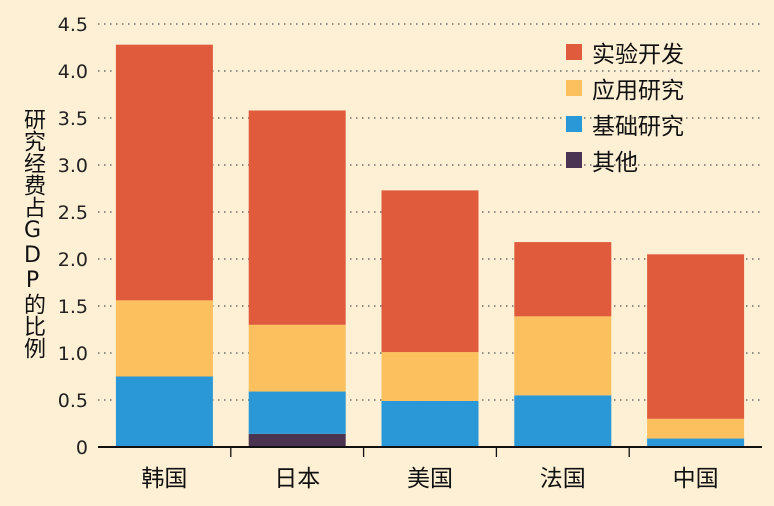 This screenshot has width=774, height=506. I want to click on y-tick-label: 2.0, so click(73, 260).